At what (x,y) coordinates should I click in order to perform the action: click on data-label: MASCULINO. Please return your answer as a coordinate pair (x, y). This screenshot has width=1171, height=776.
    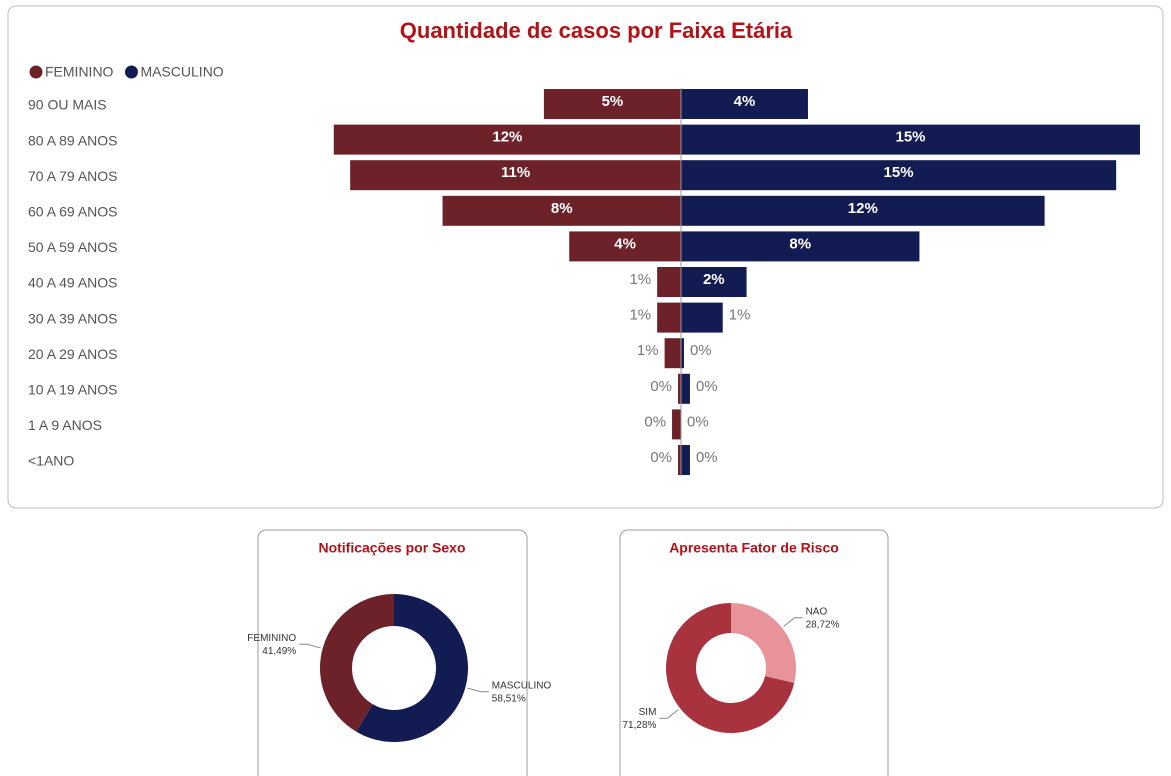
    Looking at the image, I should click on (522, 685).